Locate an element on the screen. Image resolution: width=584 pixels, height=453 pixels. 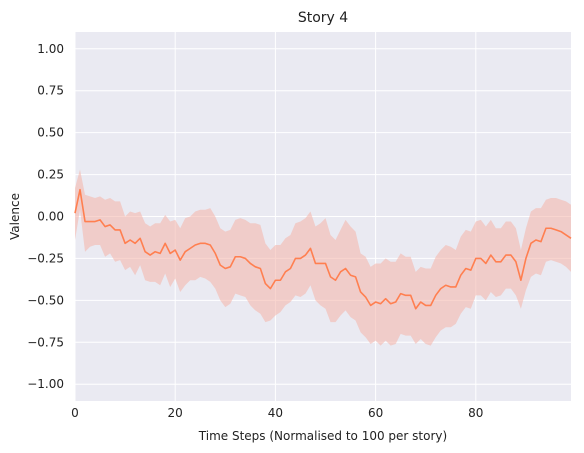
x-tick-label: 20 is located at coordinates (175, 413).